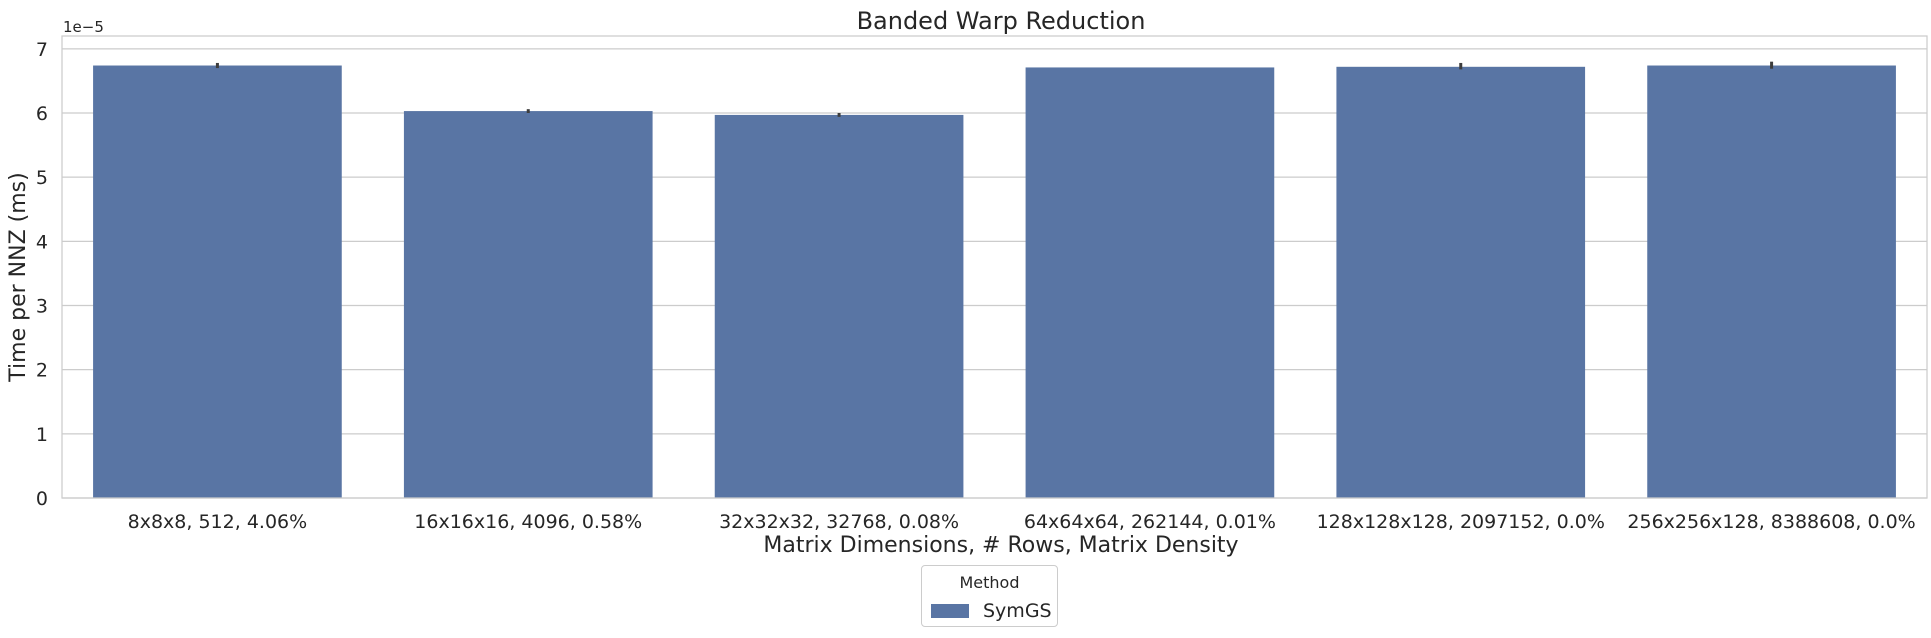 The height and width of the screenshot is (638, 1931). Describe the element at coordinates (1001, 21) in the screenshot. I see `chart-title: Banded Warp Reduction` at that location.